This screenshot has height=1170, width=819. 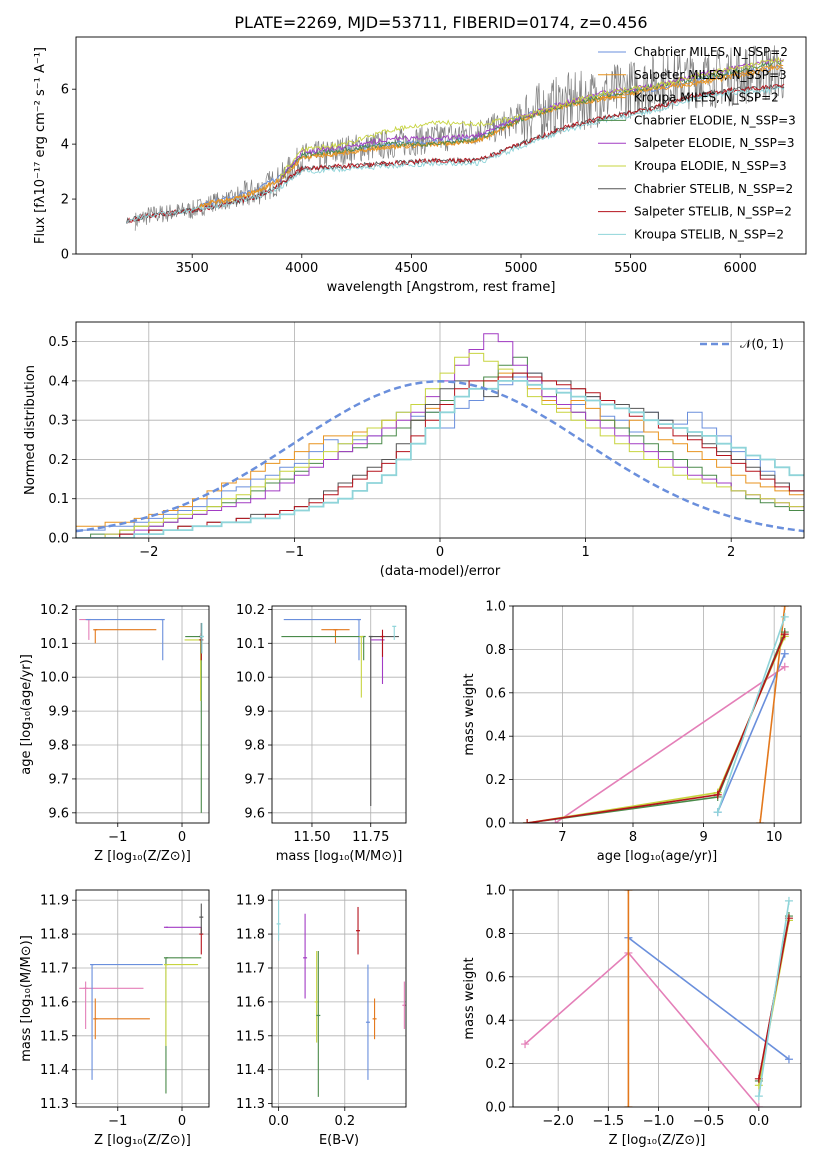 What do you see at coordinates (774, 837) in the screenshot?
I see `weight_vs_age-xtick-label: 10` at bounding box center [774, 837].